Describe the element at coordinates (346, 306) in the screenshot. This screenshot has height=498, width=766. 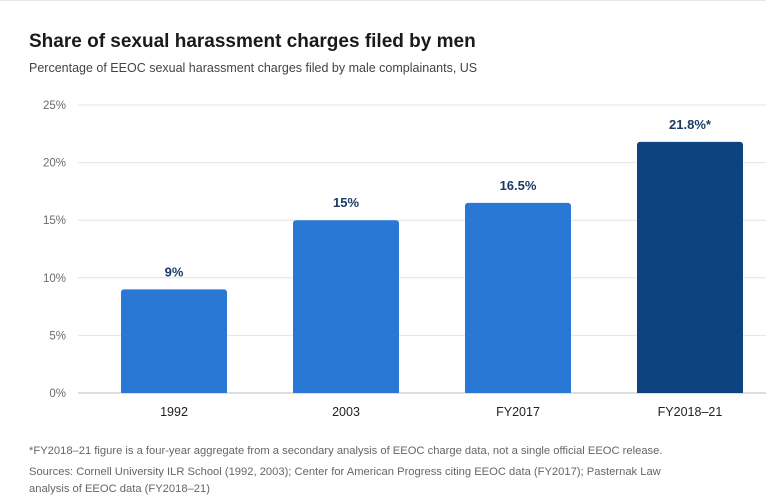
I see `bar-2003` at that location.